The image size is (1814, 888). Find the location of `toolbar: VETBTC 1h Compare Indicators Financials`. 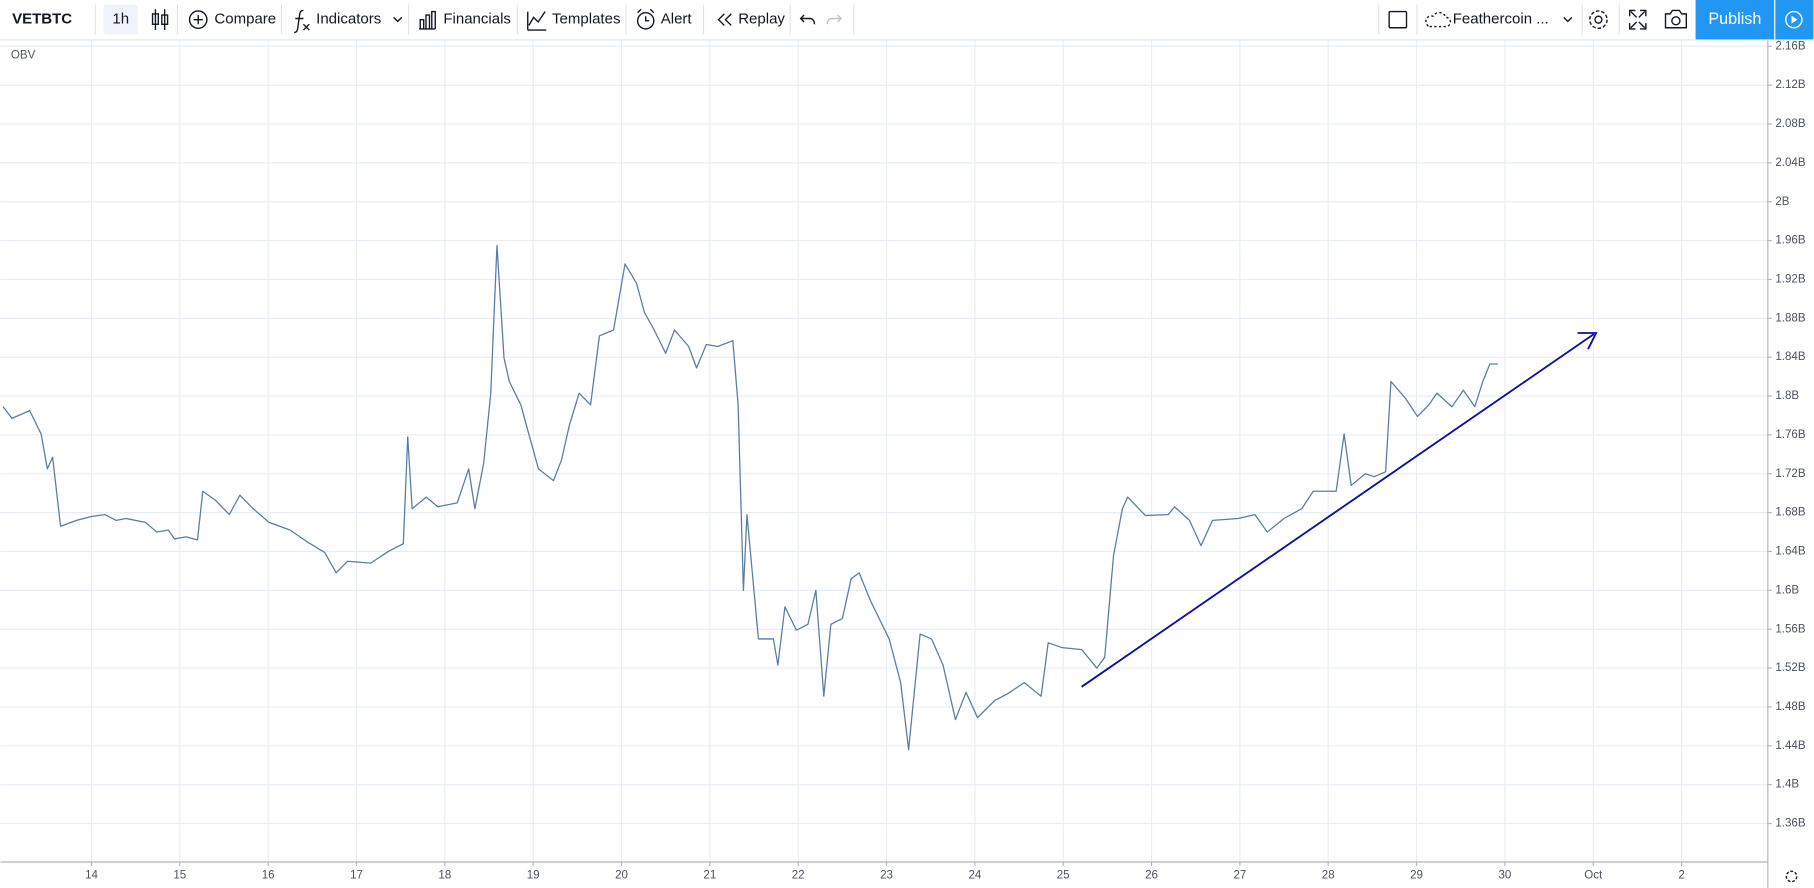

toolbar: VETBTC 1h Compare Indicators Financials is located at coordinates (907, 20).